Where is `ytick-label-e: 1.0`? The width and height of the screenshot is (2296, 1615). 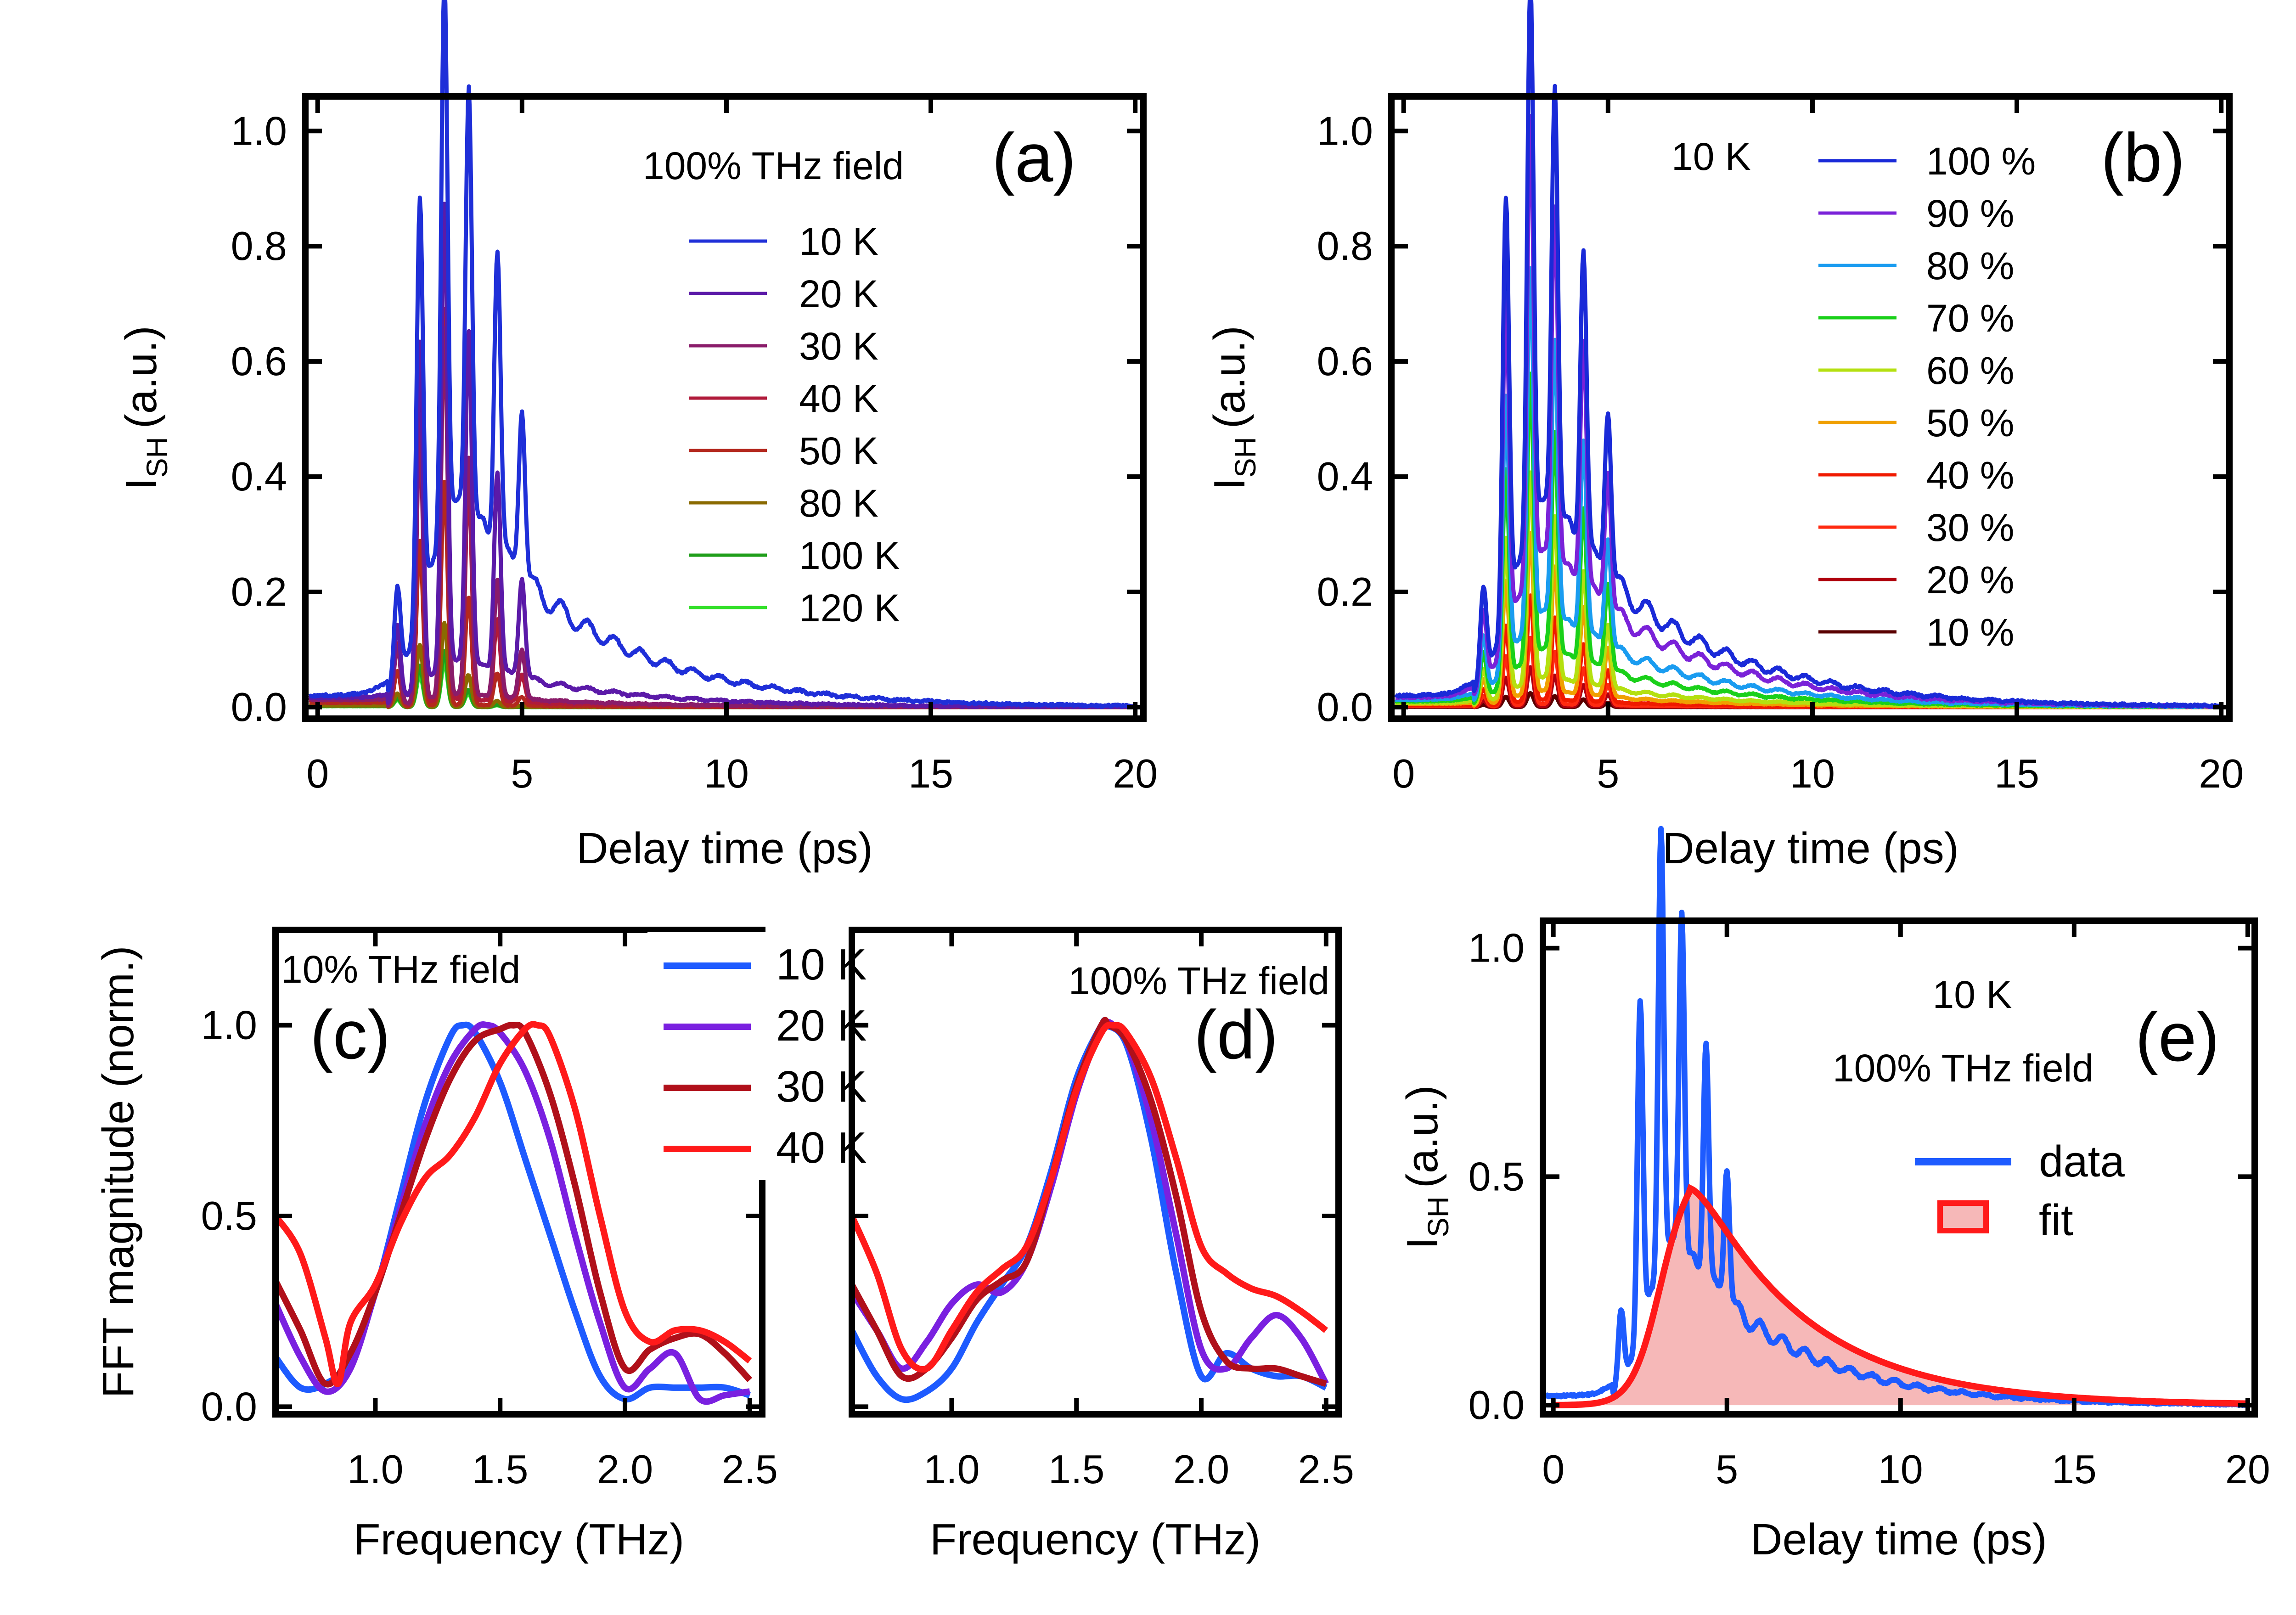
ytick-label-e: 1.0 is located at coordinates (1497, 948).